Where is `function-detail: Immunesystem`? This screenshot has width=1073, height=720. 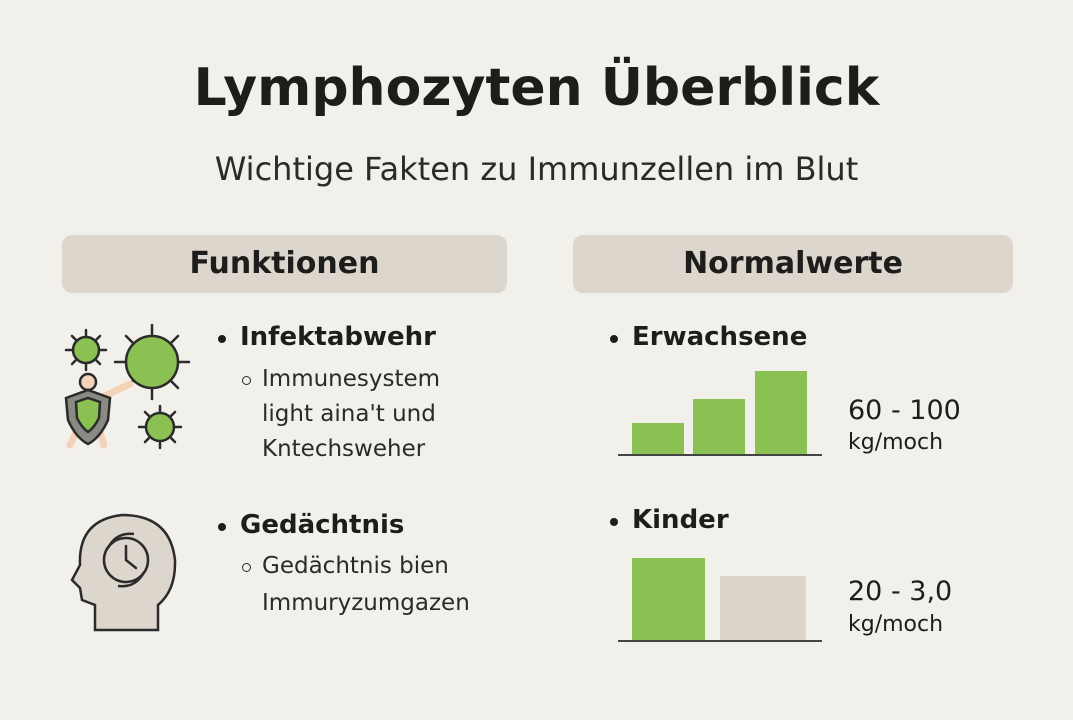 function-detail: Immunesystem is located at coordinates (341, 379).